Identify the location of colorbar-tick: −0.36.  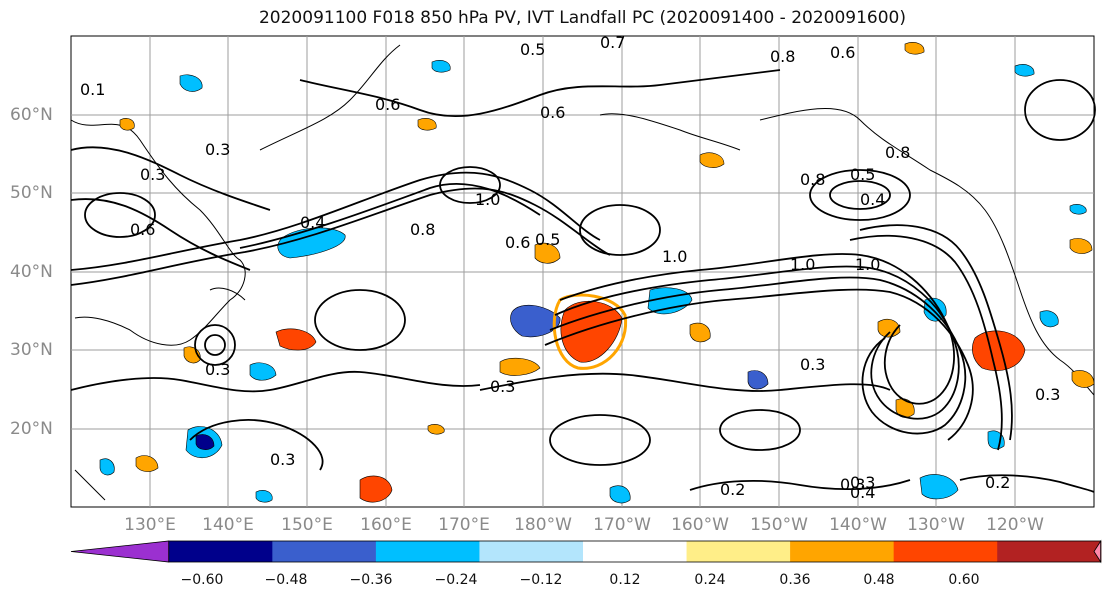
(371, 580).